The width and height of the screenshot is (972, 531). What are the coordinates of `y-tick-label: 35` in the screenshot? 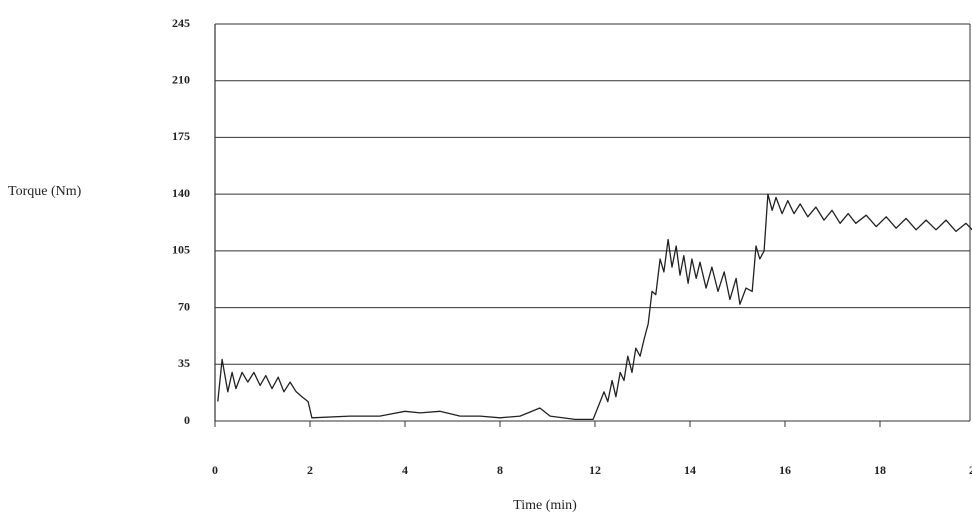 It's located at (184, 363).